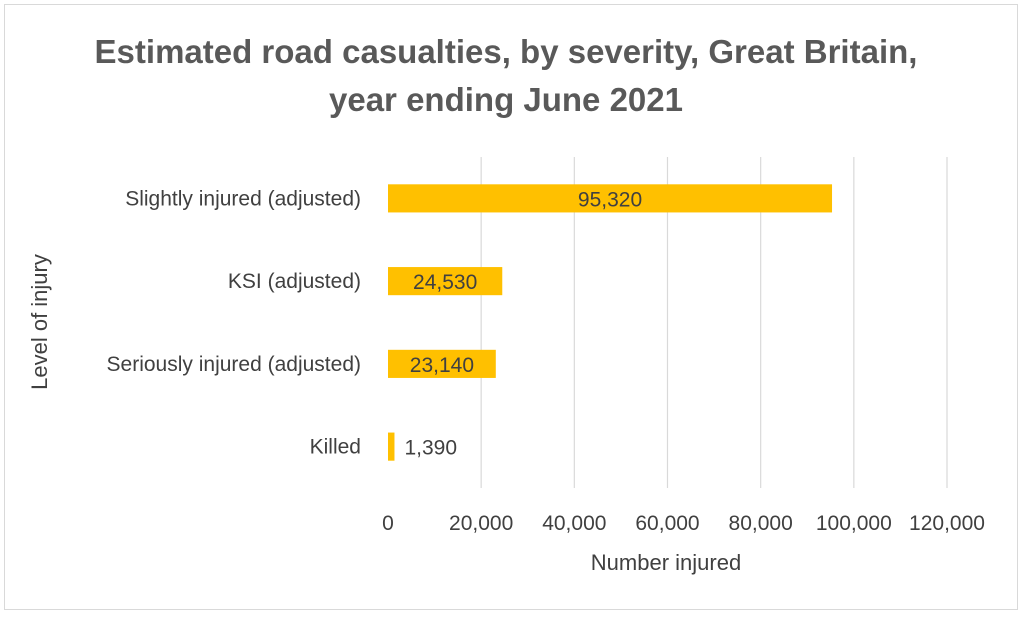 The width and height of the screenshot is (1024, 618). I want to click on x-axis-title: Number injured, so click(666, 562).